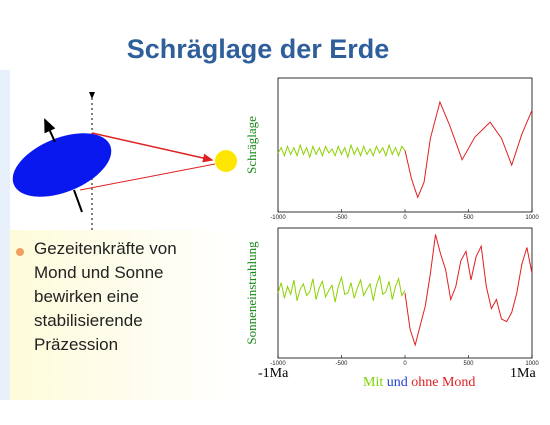 Image resolution: width=550 pixels, height=425 pixels. Describe the element at coordinates (105, 248) in the screenshot. I see `bullet-line: Gezeitenkräfte von` at that location.